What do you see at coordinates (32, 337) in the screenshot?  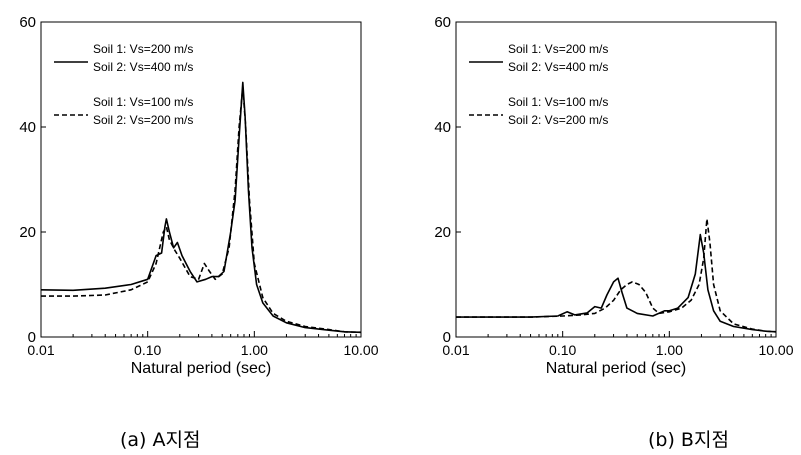 I see `chart-a-ytick-label: 0` at bounding box center [32, 337].